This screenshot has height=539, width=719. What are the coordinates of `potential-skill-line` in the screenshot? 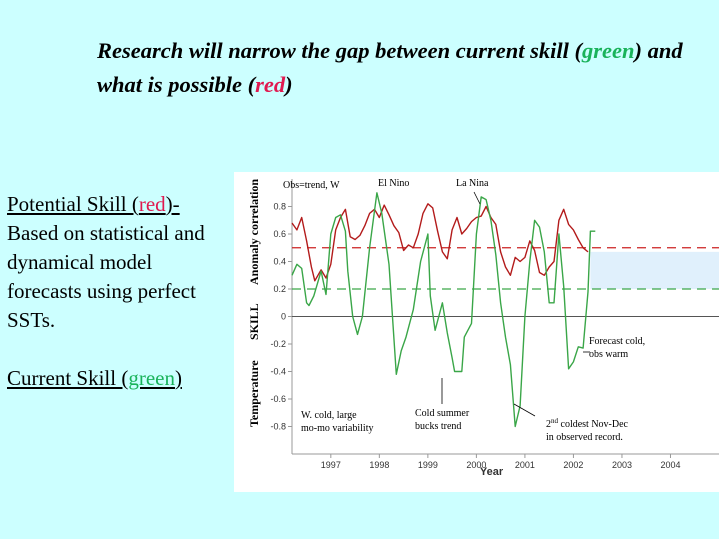 It's located at (440, 242).